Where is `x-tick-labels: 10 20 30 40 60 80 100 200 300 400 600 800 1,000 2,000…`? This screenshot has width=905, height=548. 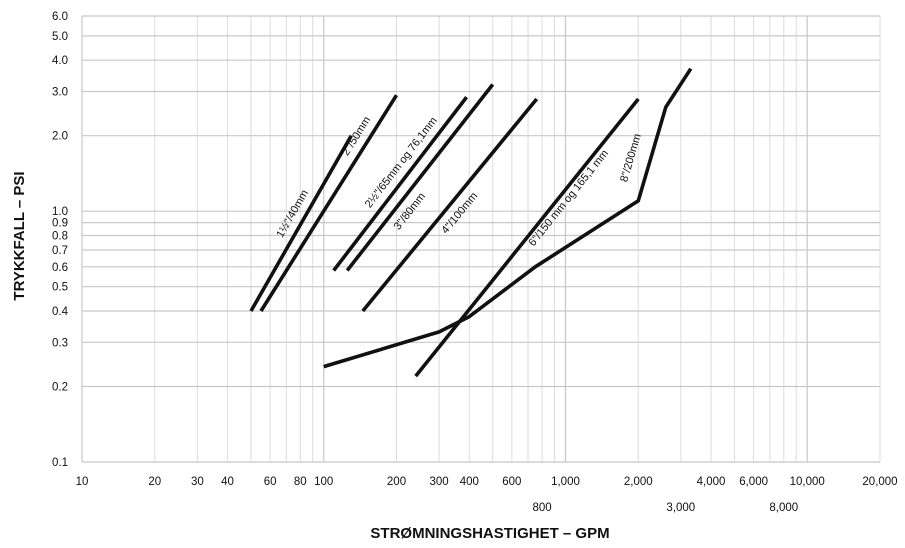
x-tick-labels: 10 20 30 40 60 80 100 200 300 400 600 800 1,000 2,000… is located at coordinates (487, 495).